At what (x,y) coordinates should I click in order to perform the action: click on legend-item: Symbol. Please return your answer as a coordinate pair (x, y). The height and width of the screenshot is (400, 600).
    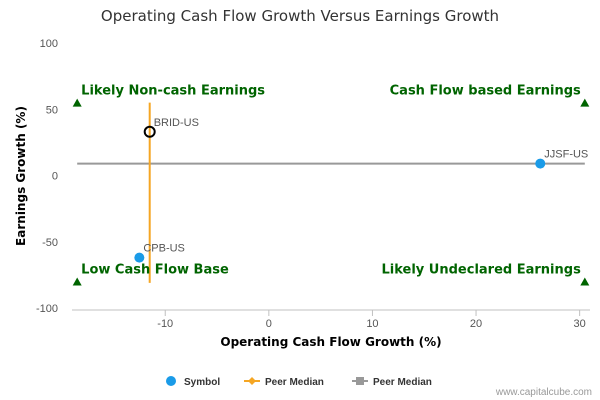
    Looking at the image, I should click on (193, 382).